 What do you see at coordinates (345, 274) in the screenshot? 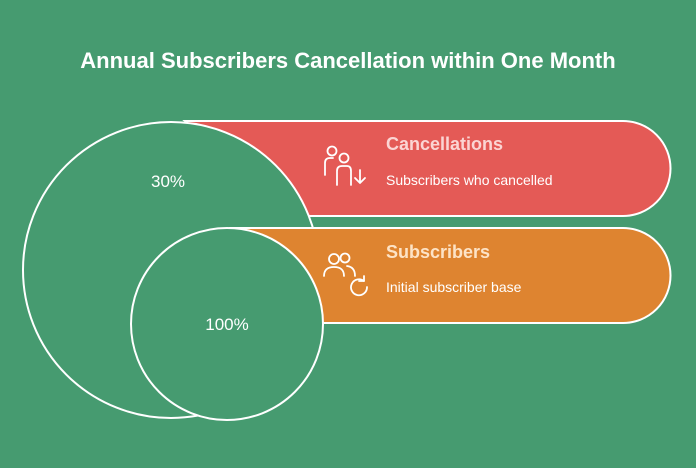
I see `group-refresh-icon` at bounding box center [345, 274].